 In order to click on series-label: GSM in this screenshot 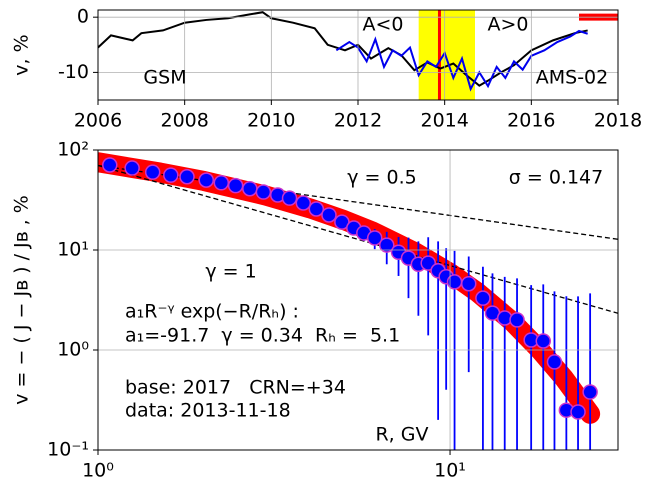, I will do `click(164, 78)`.